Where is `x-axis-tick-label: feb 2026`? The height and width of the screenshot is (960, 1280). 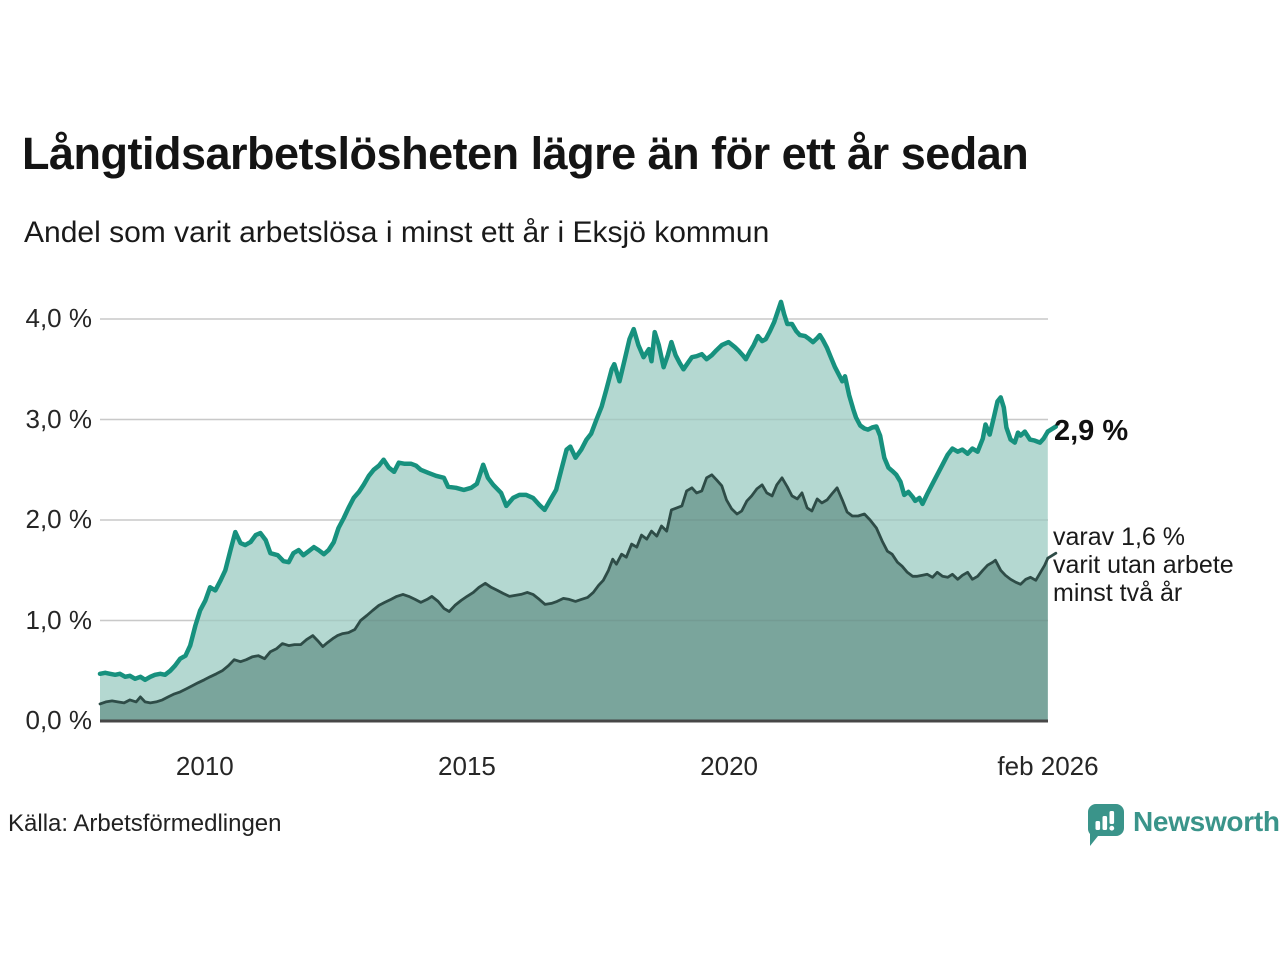 x-axis-tick-label: feb 2026 is located at coordinates (1048, 766).